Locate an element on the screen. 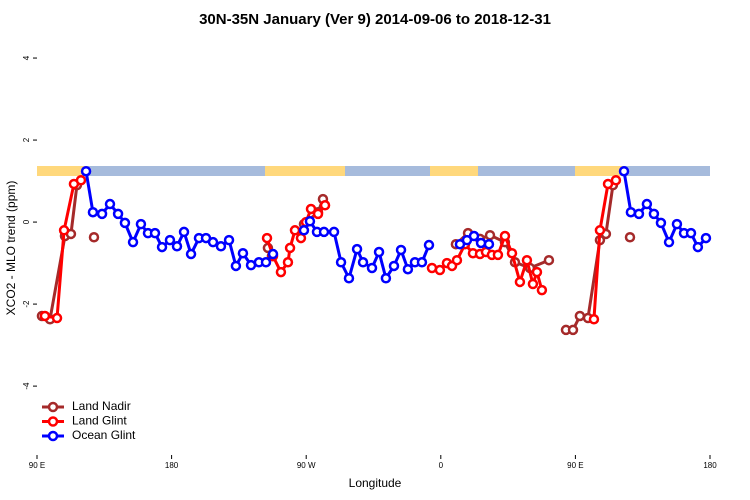 Image resolution: width=750 pixels, height=500 pixels. legend-label: Land Glint is located at coordinates (99, 421).